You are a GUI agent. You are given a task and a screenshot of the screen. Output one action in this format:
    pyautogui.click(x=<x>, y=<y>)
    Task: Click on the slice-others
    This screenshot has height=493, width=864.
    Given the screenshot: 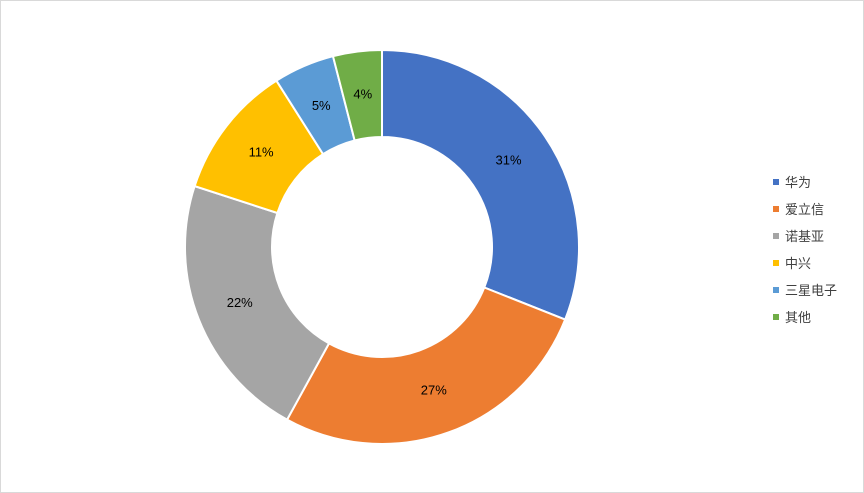 What is the action you would take?
    pyautogui.click(x=357, y=95)
    